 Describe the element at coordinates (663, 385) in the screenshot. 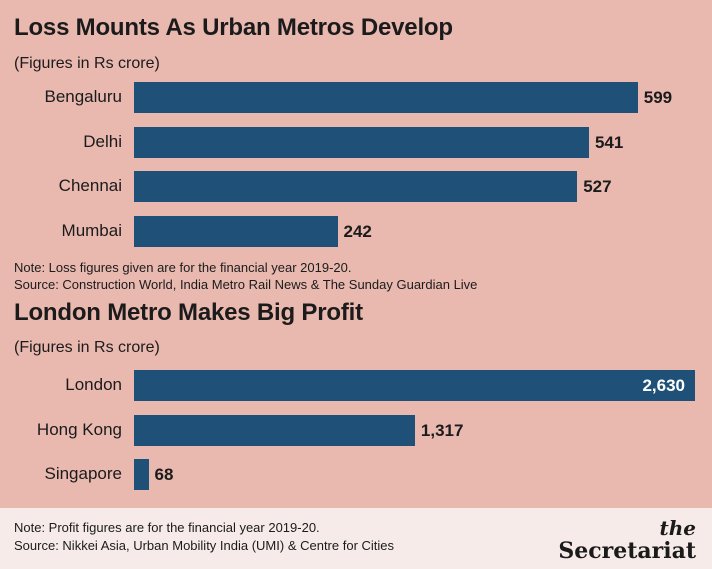

I see `value-label: 2,630` at that location.